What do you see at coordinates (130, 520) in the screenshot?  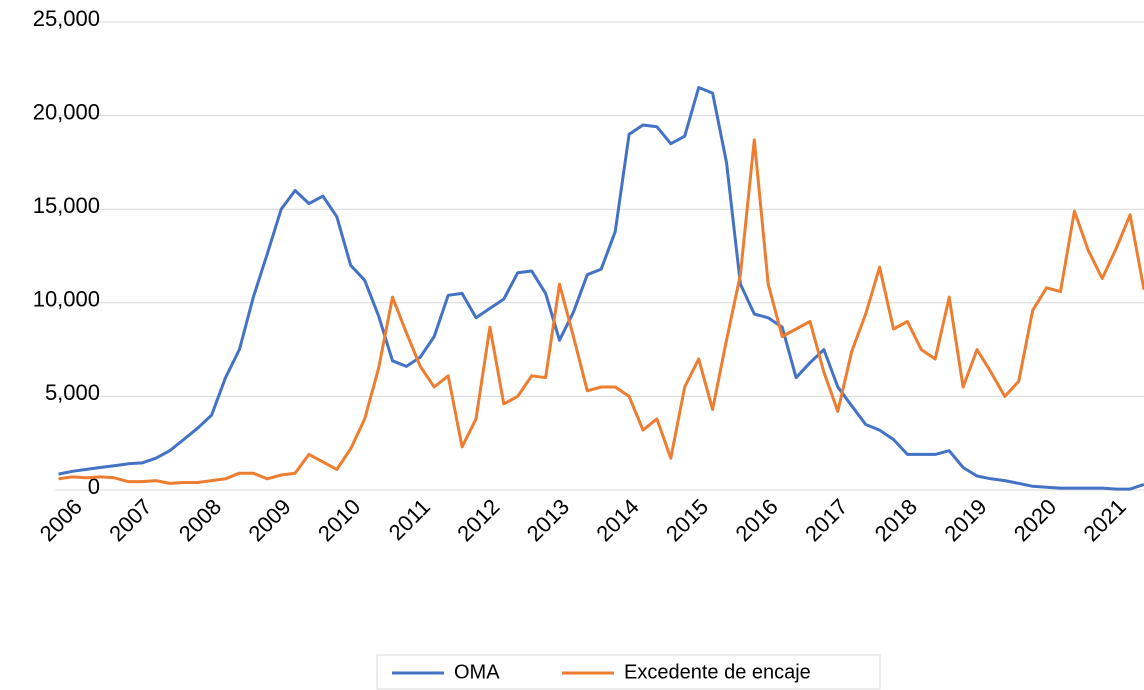 I see `x-tick-label: 2007` at bounding box center [130, 520].